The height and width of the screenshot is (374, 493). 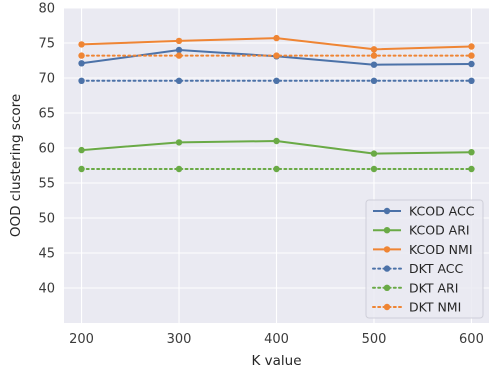 I want to click on y-tick-label: 50, so click(x=46, y=219).